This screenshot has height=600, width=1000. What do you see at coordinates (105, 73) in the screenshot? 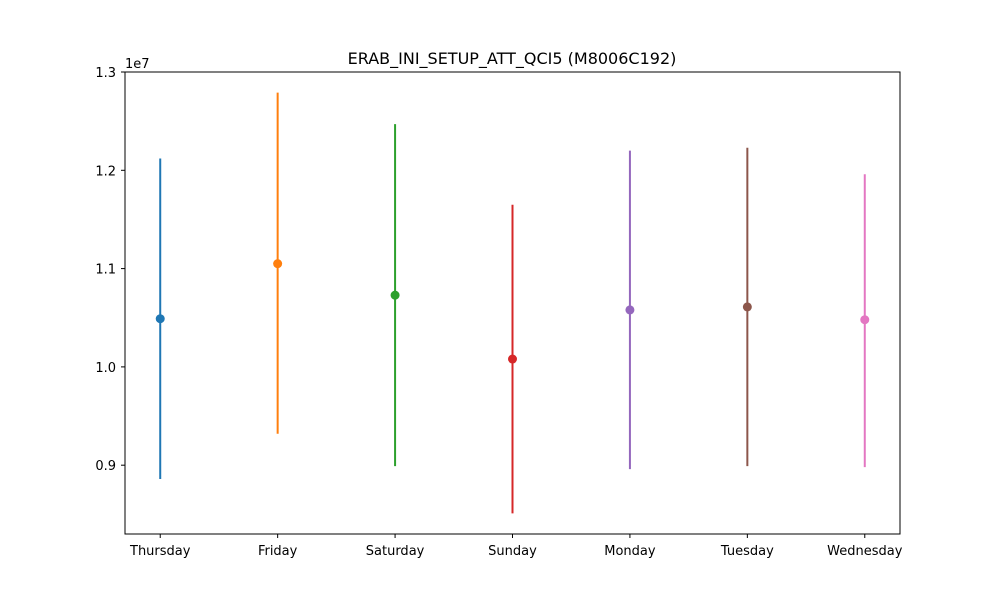
I see `y-tick-label: 1.3` at bounding box center [105, 73].